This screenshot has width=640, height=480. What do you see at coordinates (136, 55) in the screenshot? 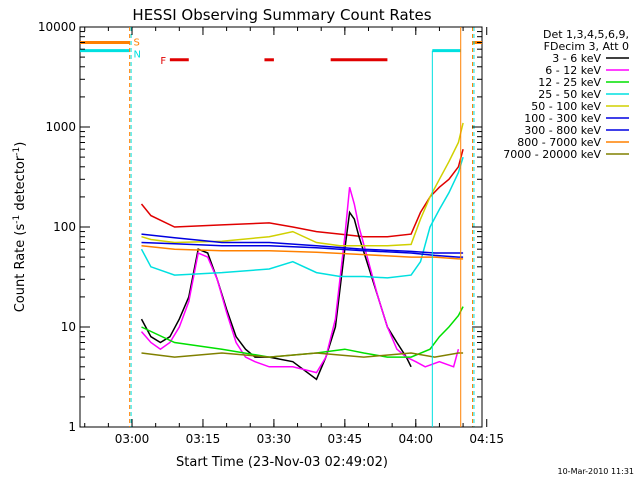
I see `night-label: N` at bounding box center [136, 55].